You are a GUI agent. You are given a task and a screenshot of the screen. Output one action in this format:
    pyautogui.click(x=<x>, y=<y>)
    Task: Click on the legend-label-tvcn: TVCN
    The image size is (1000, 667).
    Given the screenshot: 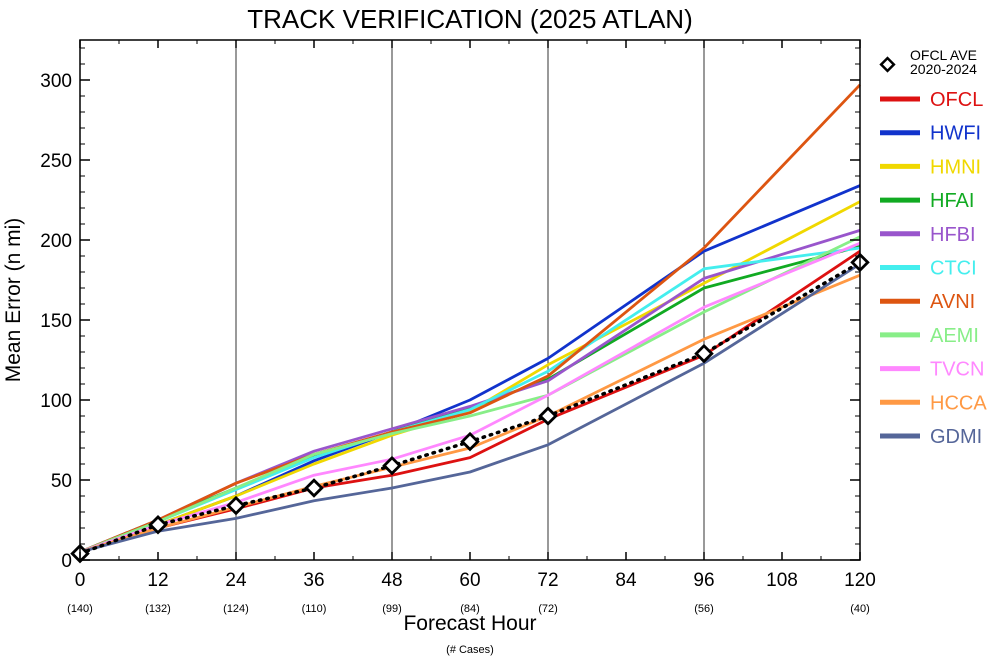 What is the action you would take?
    pyautogui.click(x=957, y=370)
    